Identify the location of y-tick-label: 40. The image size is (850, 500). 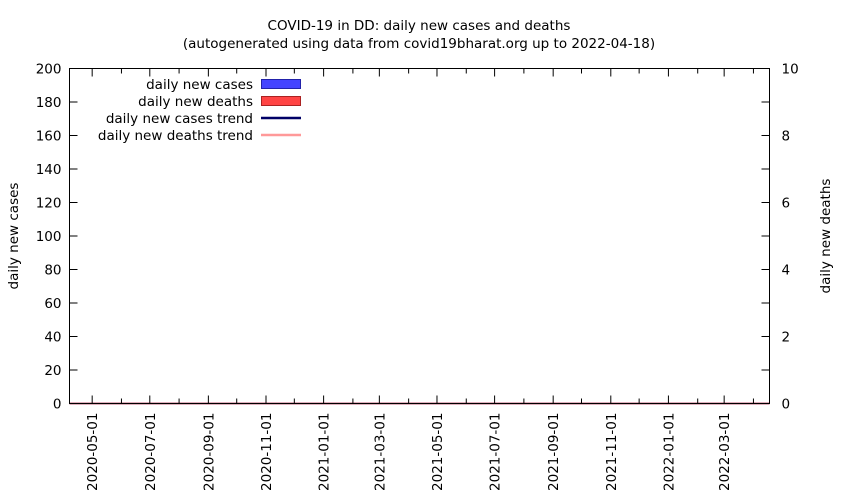
(52, 338).